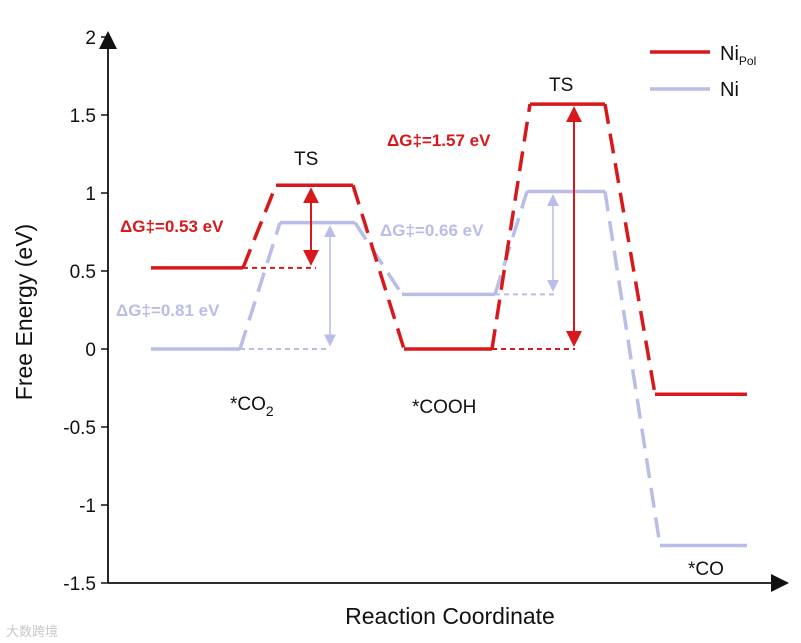  I want to click on state-label-ts1: TS, so click(306, 159).